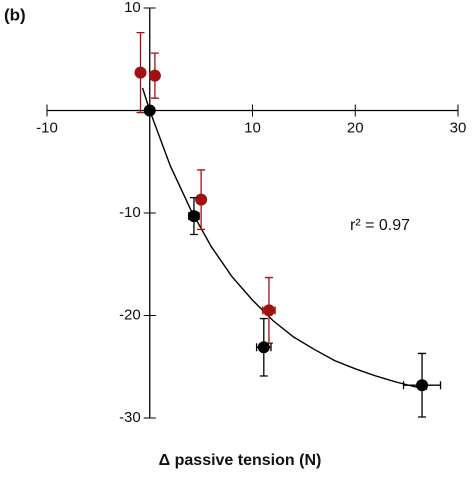  Describe the element at coordinates (355, 127) in the screenshot. I see `x-tick-label: 20` at that location.